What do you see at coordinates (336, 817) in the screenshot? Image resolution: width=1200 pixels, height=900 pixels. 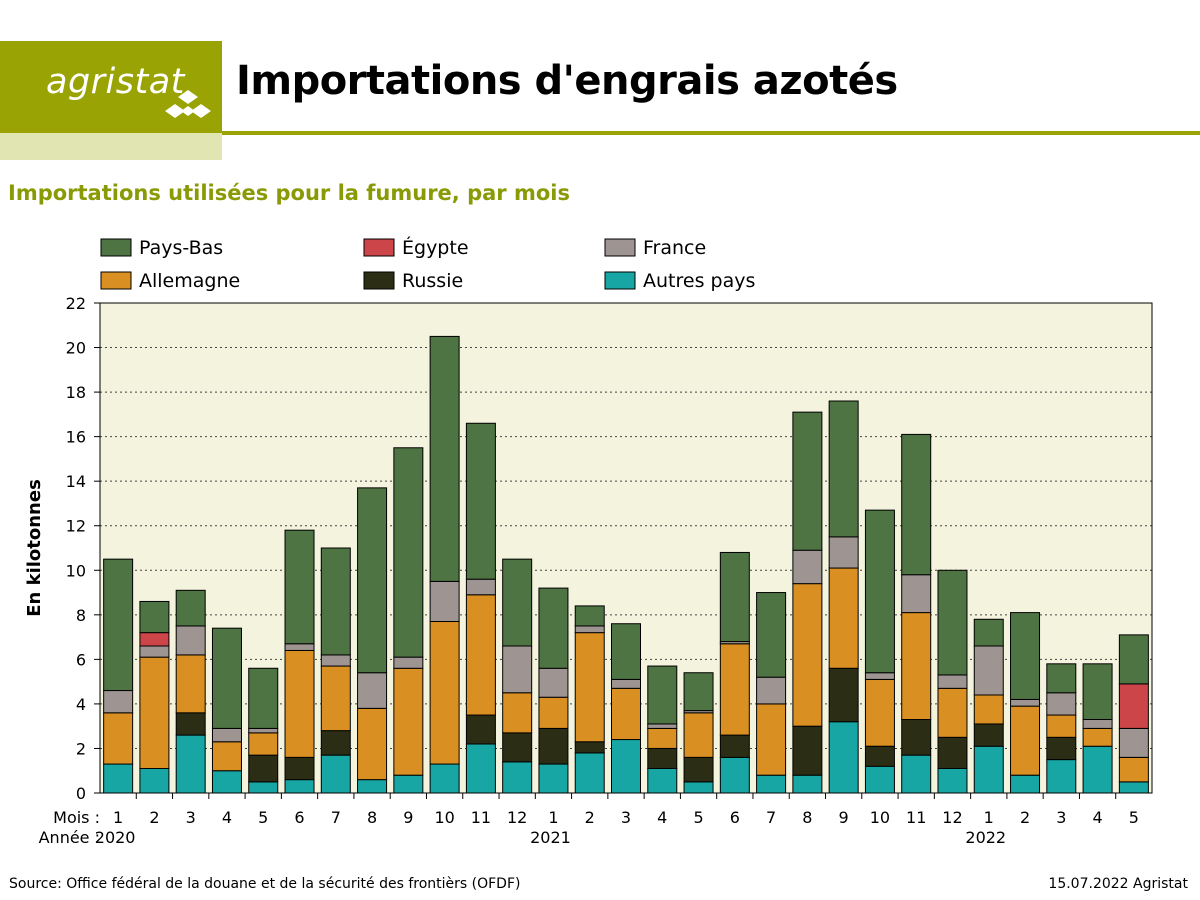 I see `x-tick-label: 7` at bounding box center [336, 817].